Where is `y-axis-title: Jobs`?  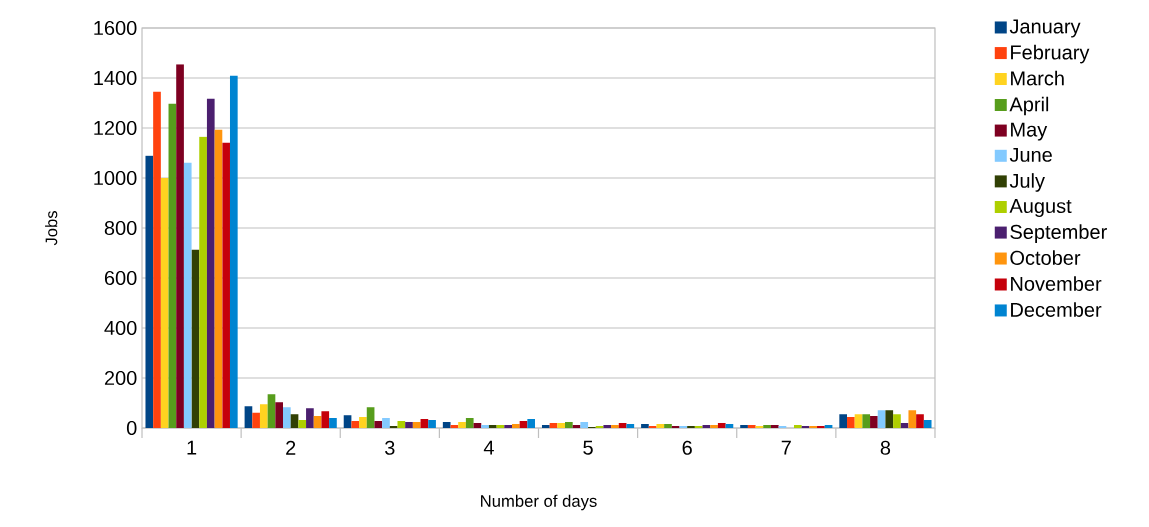
y-axis-title: Jobs is located at coordinates (51, 228).